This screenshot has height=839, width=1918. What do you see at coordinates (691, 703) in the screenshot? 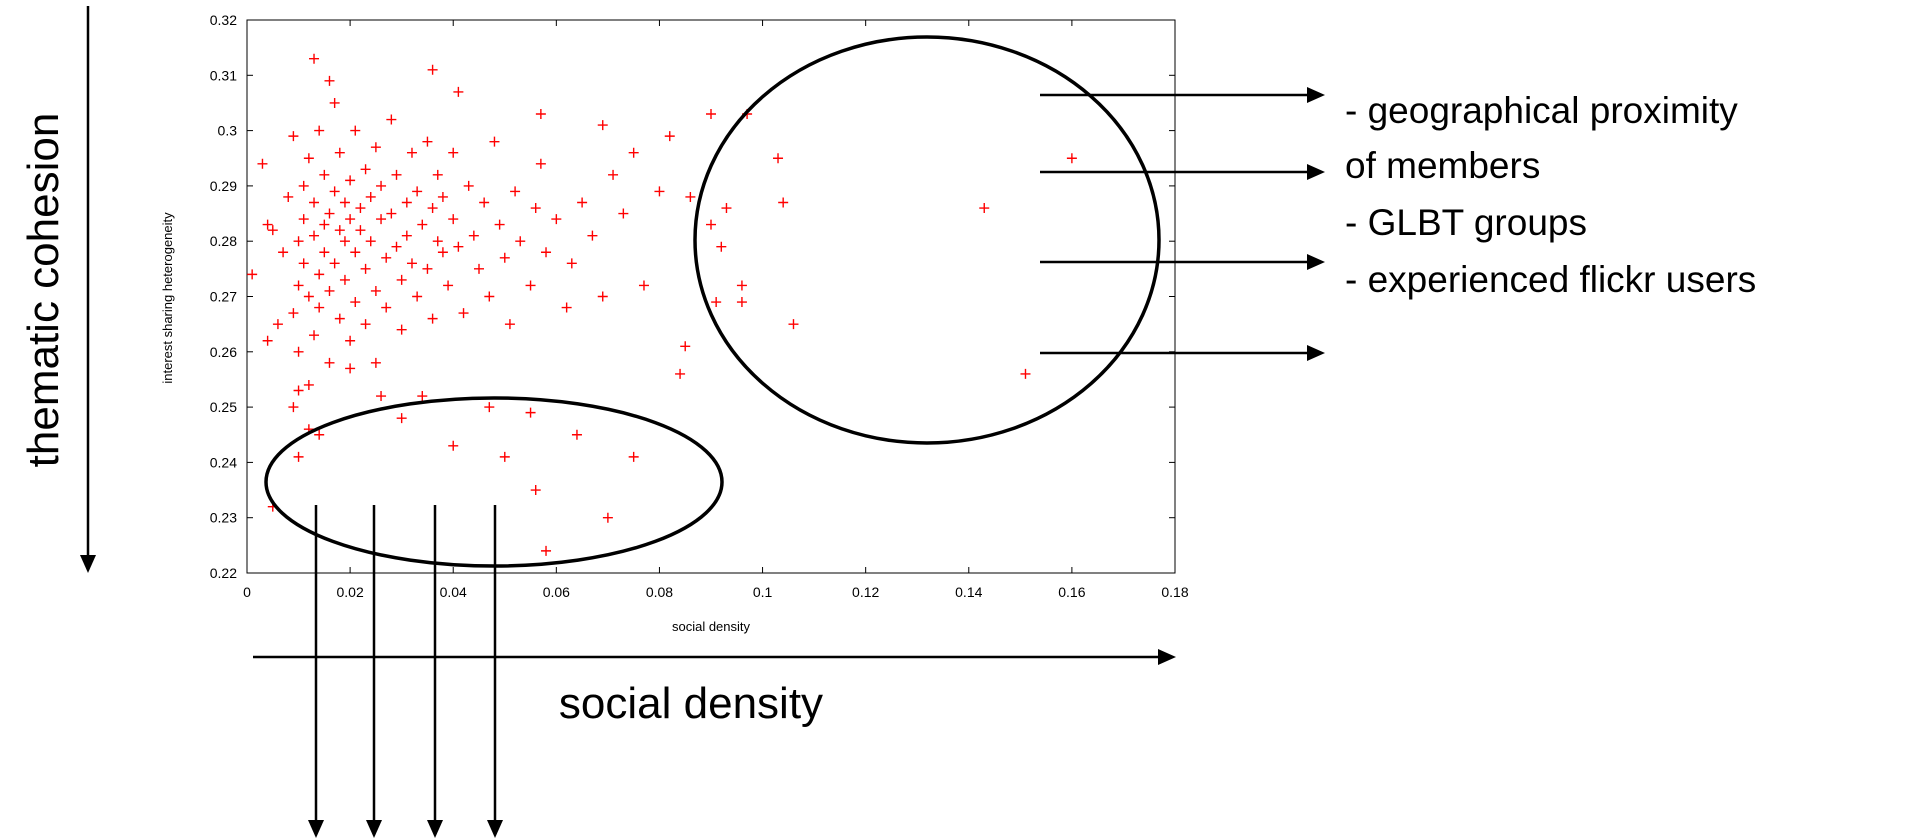
I see `social-density-label: social density` at bounding box center [691, 703].